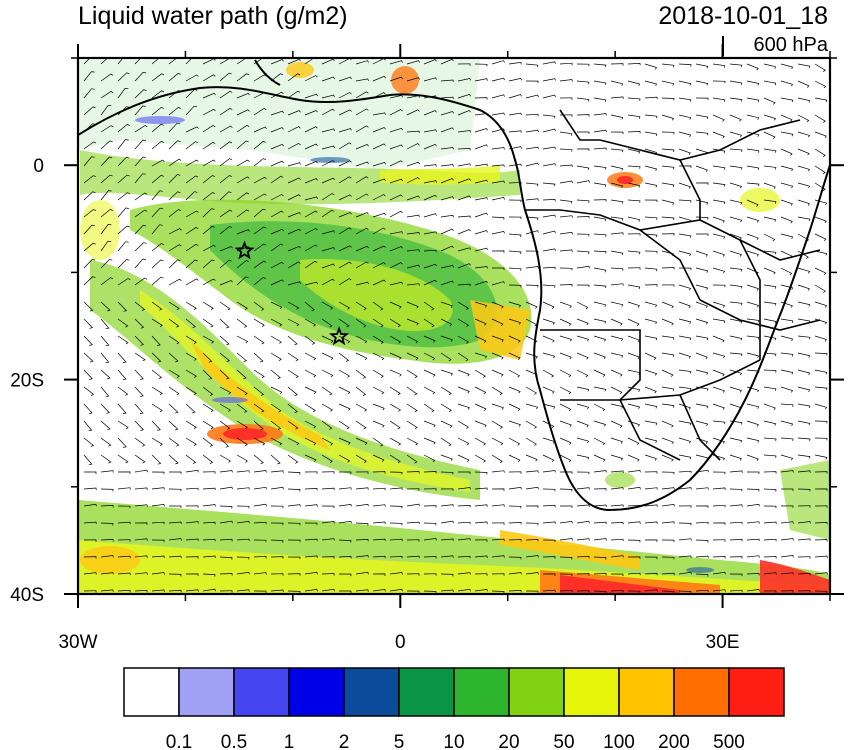 The width and height of the screenshot is (850, 750). What do you see at coordinates (399, 741) in the screenshot?
I see `colorbar-label: 5` at bounding box center [399, 741].